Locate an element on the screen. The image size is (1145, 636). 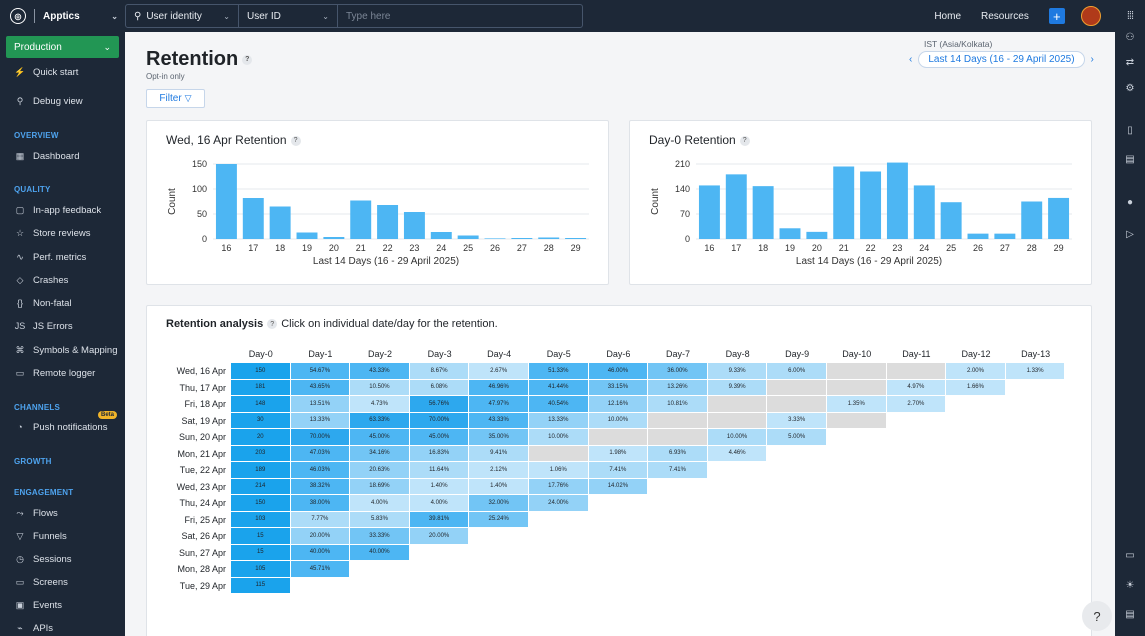
retention-cell: 46.96% is located at coordinates (498, 387).